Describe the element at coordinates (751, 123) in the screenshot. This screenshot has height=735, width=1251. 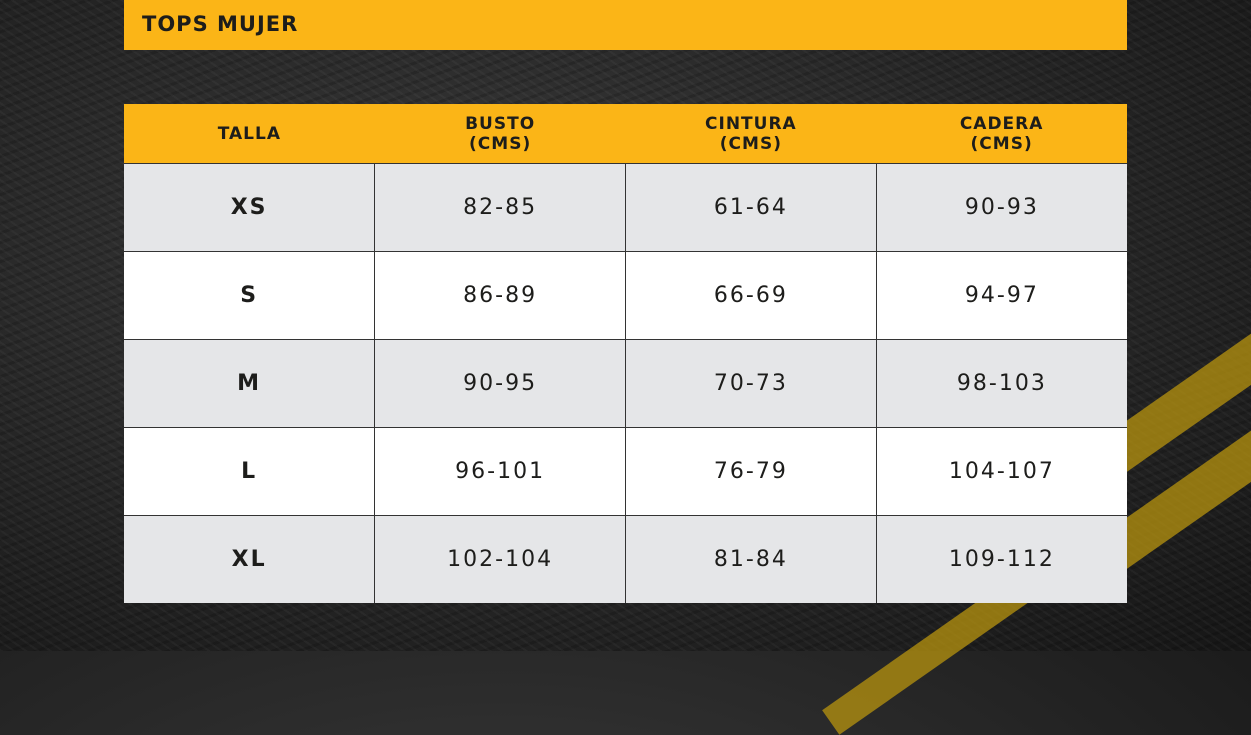
I see `header-cintura-label: CINTURA` at that location.